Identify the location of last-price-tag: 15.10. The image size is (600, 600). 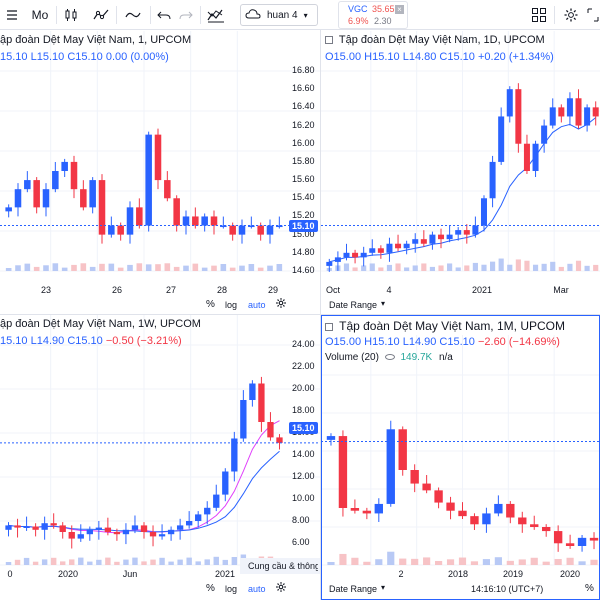
(303, 428).